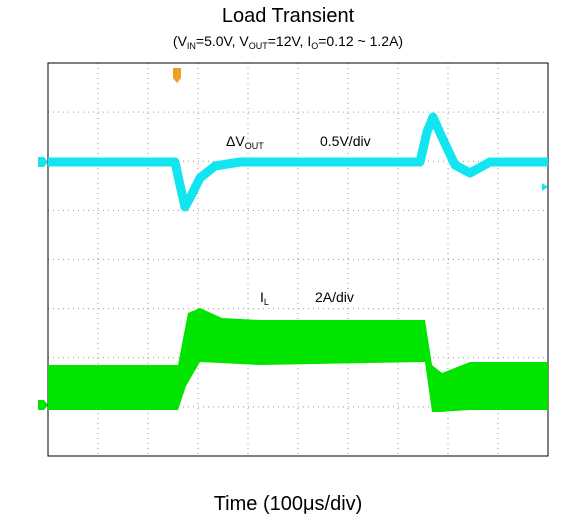 This screenshot has width=575, height=521. I want to click on label-sub: OUT, so click(255, 146).